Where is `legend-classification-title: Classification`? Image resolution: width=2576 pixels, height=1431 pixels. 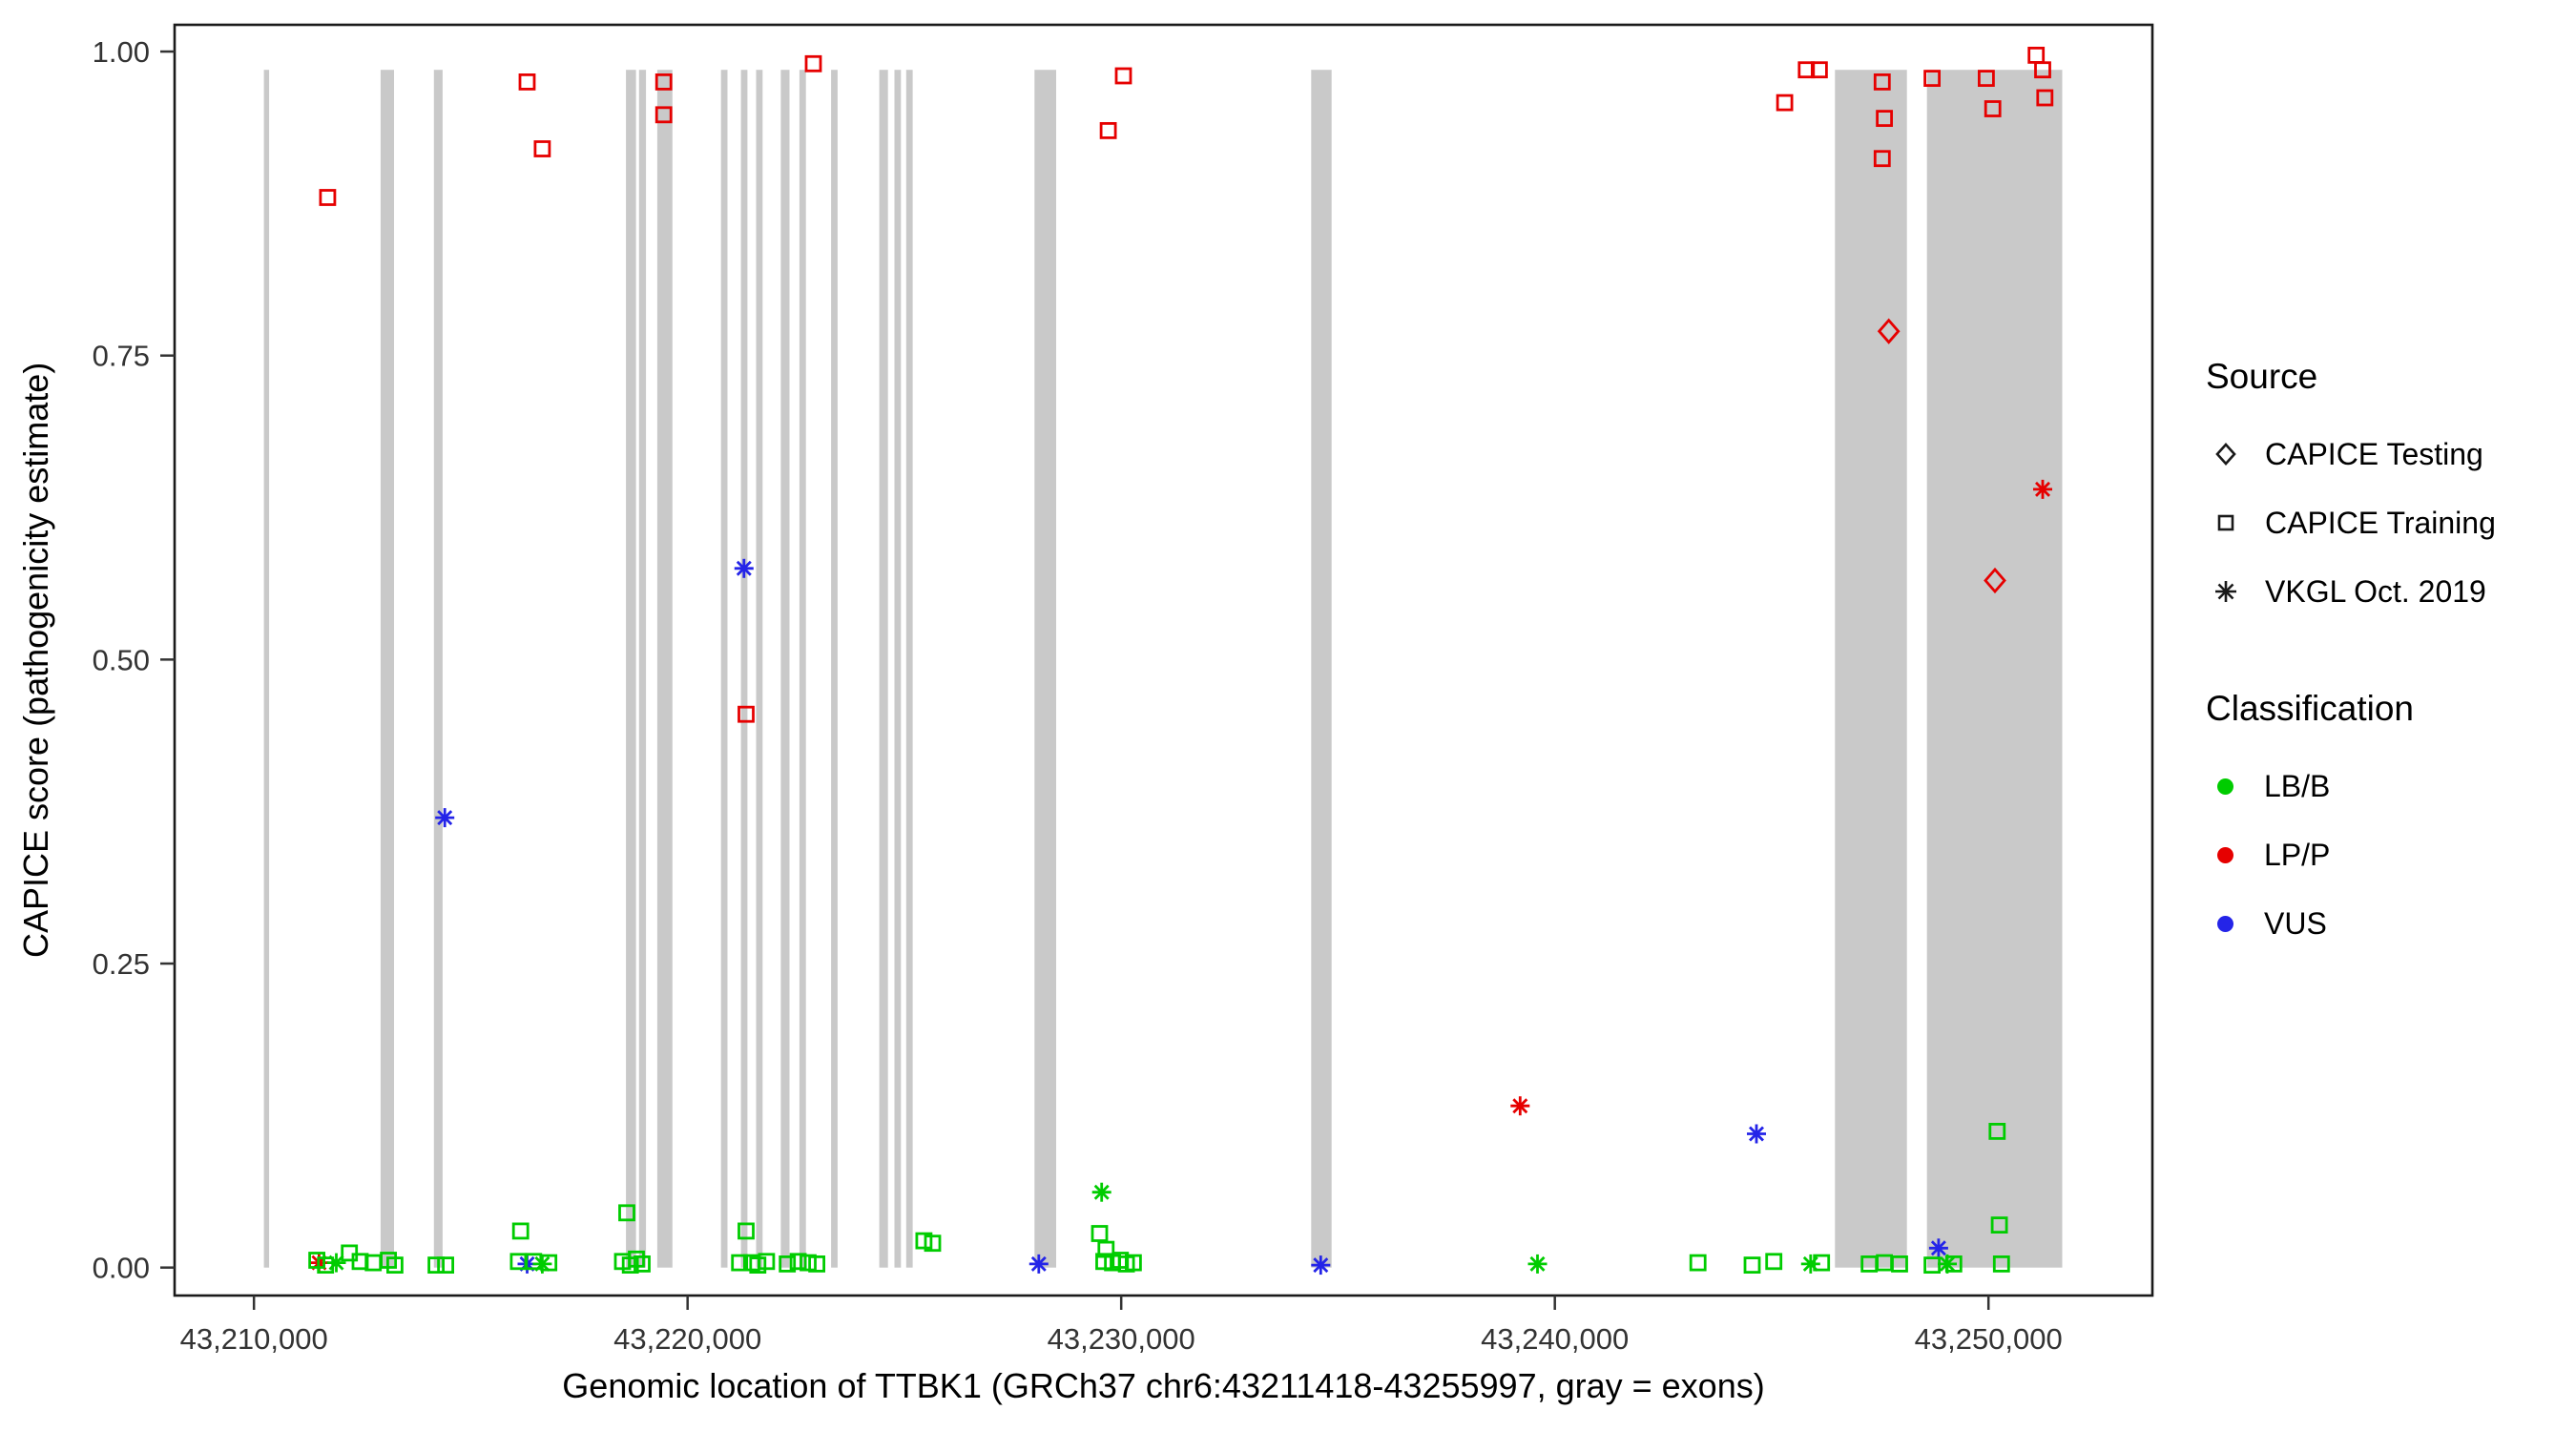
legend-classification-title: Classification is located at coordinates (2310, 708).